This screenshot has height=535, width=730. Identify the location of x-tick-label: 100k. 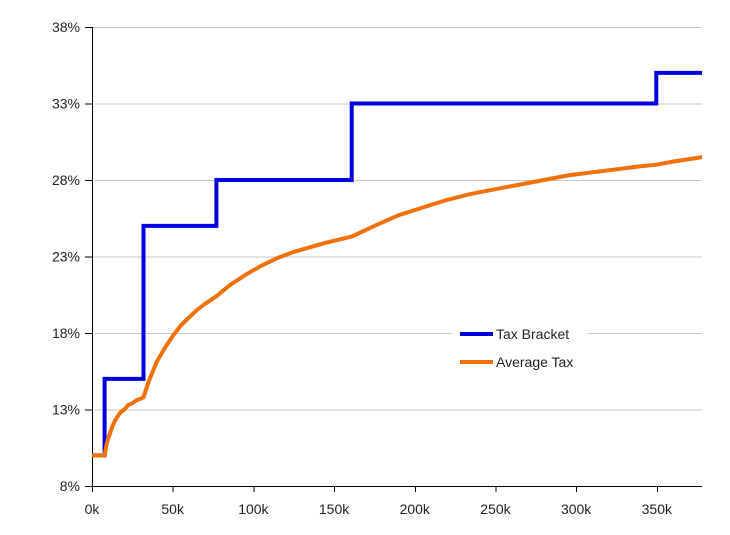
(253, 509).